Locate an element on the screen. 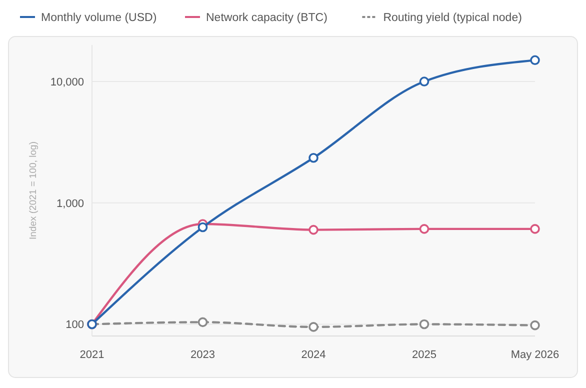  y-axis-title: Index (2021 = 100, log) is located at coordinates (33, 191).